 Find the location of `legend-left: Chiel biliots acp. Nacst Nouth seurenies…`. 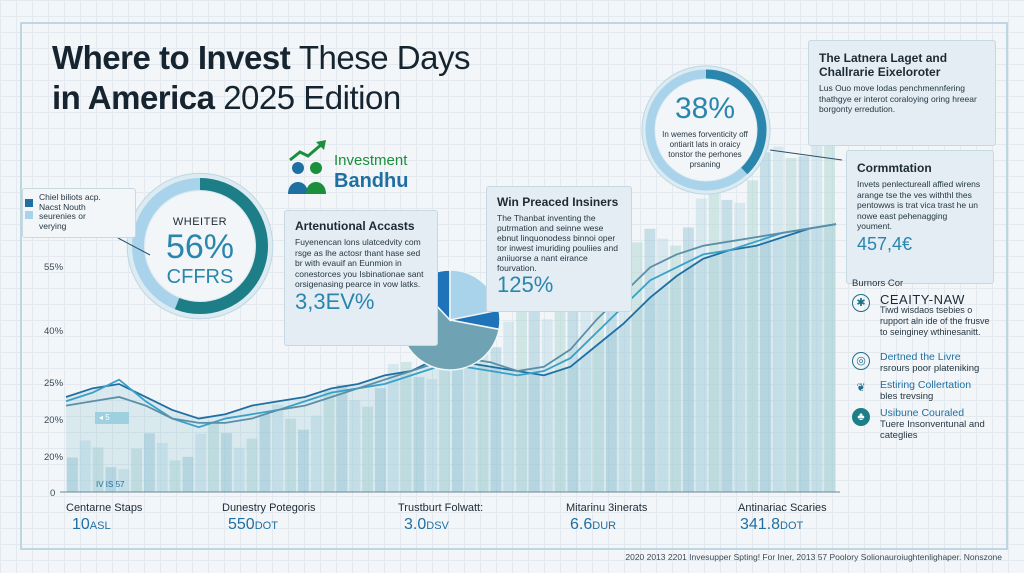

legend-left: Chiel biliots acp. Nacst Nouth seurenies… is located at coordinates (79, 213).